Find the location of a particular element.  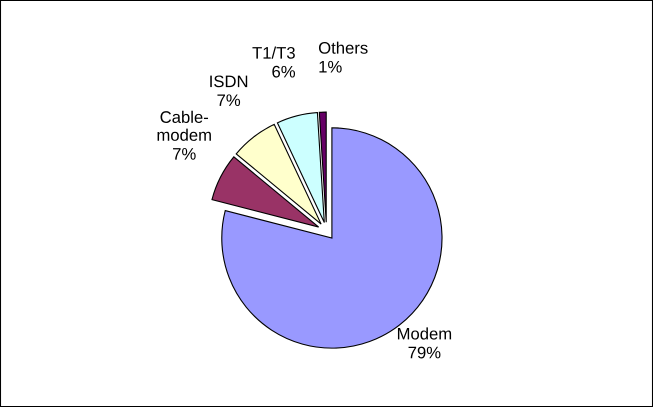

slice-label: Modem is located at coordinates (425, 333).